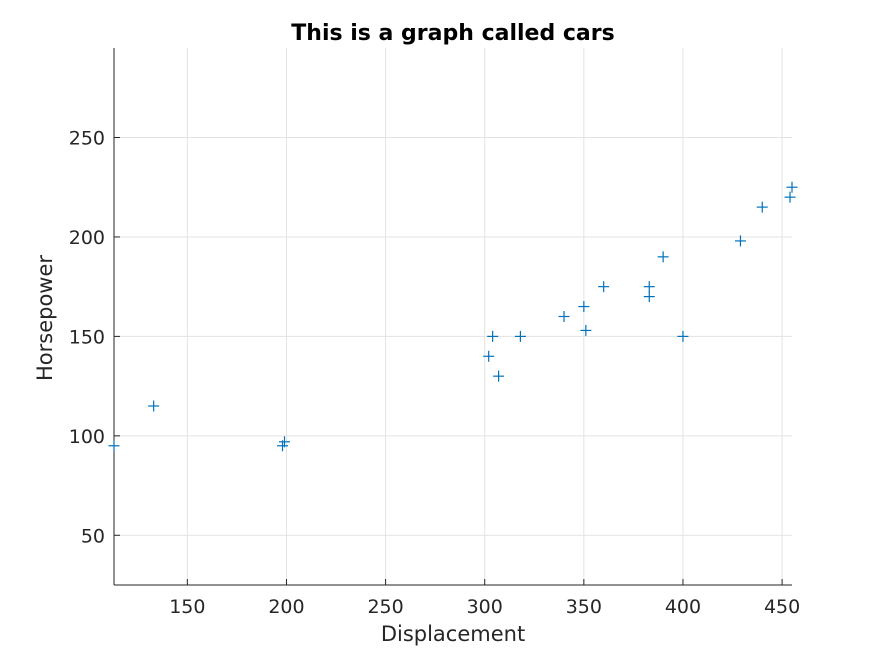 The width and height of the screenshot is (875, 656). I want to click on x-axis-label: Displacement, so click(453, 634).